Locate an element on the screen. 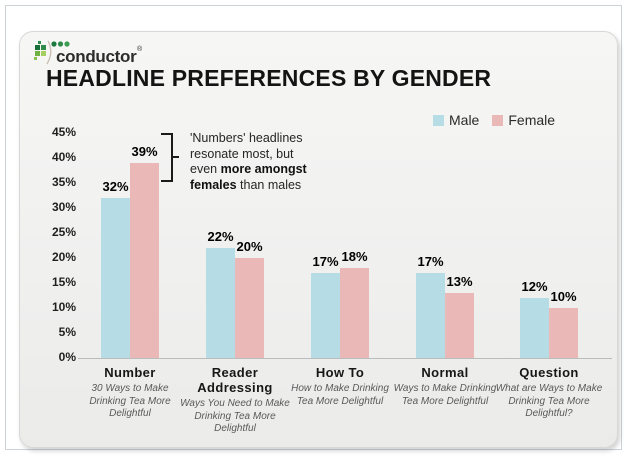 The height and width of the screenshot is (456, 628). legend-label: Female is located at coordinates (532, 120).